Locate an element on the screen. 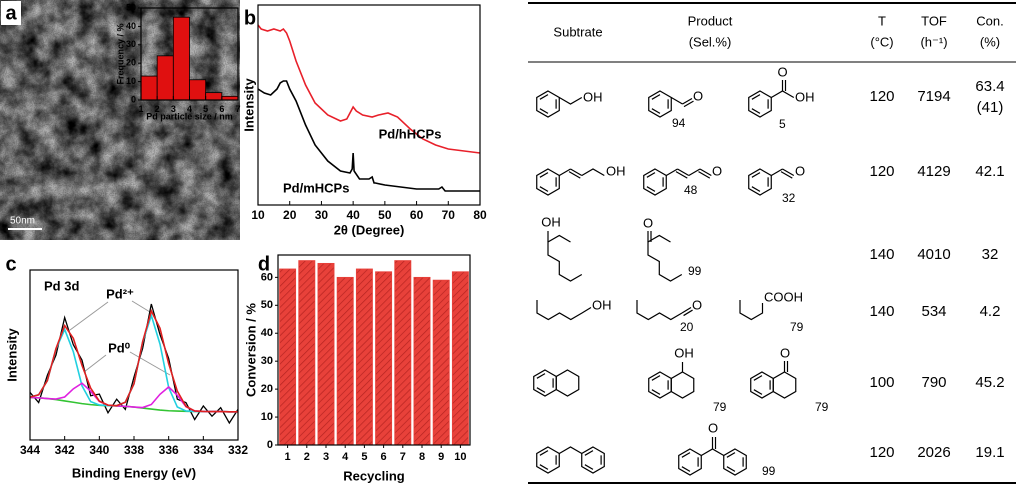 The image size is (1024, 487). conversion: 32 is located at coordinates (990, 254).